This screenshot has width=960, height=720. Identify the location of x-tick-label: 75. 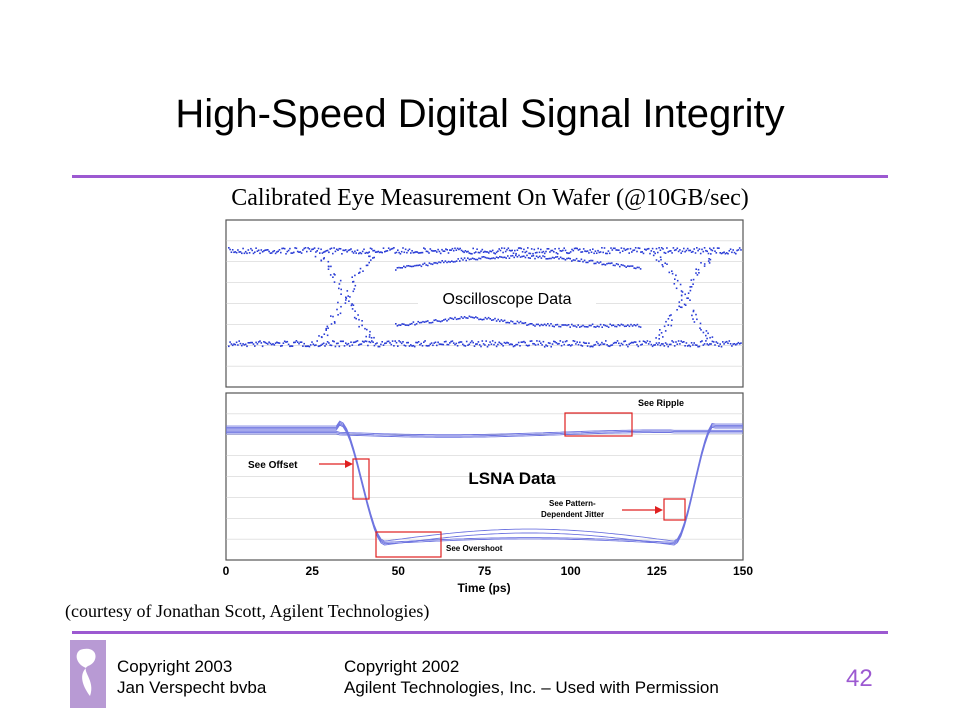
(485, 571).